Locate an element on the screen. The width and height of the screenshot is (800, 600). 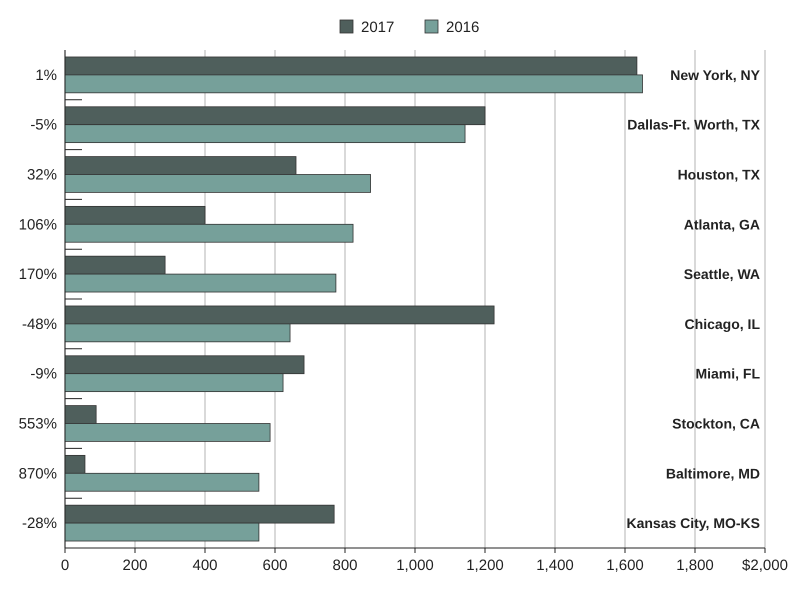
text: 106% is located at coordinates (37, 225).